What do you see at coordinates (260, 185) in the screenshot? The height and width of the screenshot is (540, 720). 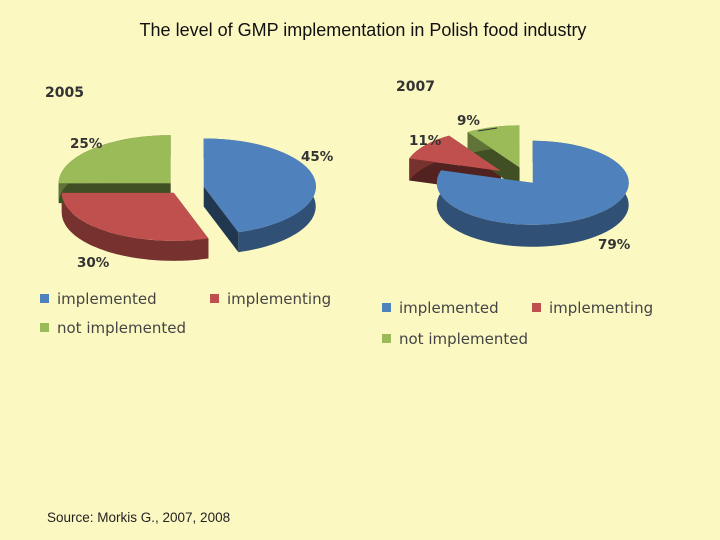 I see `pie-2005-slice-implemented` at bounding box center [260, 185].